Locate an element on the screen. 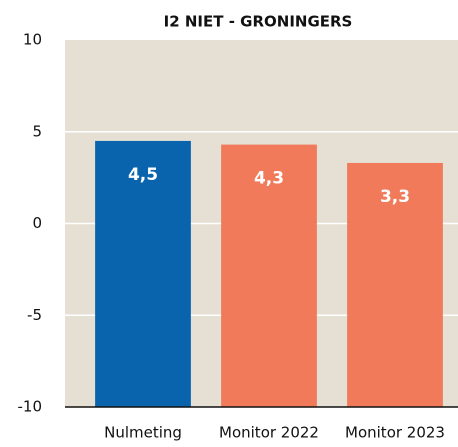 The height and width of the screenshot is (447, 458). y-tick-label: 0 is located at coordinates (37, 223).